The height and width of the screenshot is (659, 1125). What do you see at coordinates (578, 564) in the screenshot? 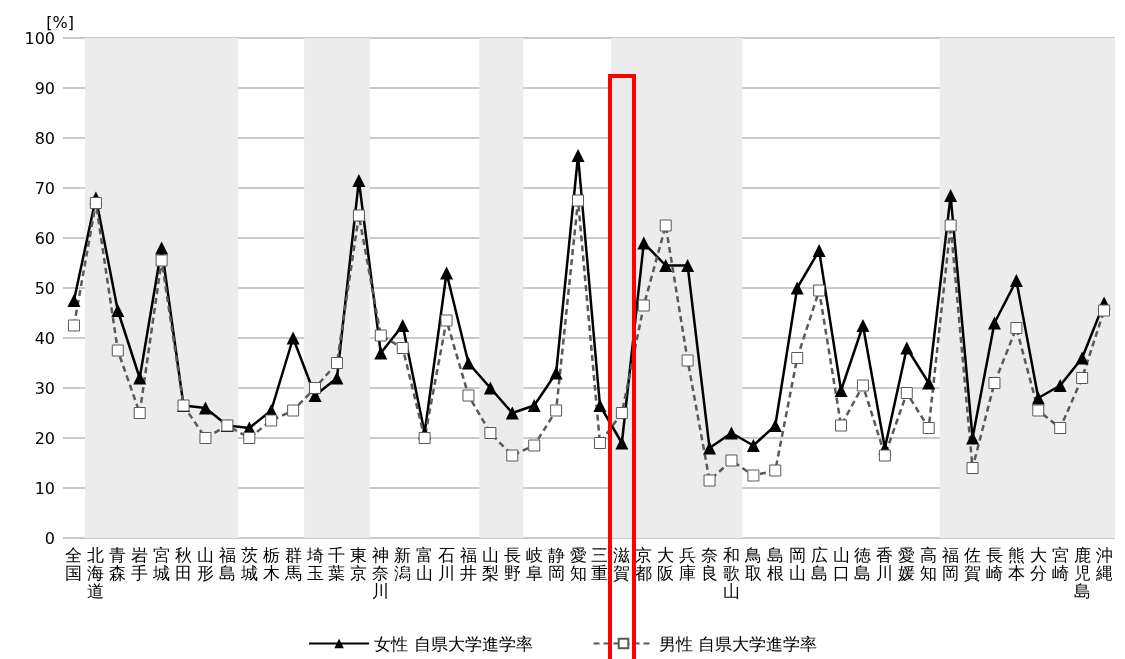
I see `x-tick-label: 愛知` at bounding box center [578, 564].